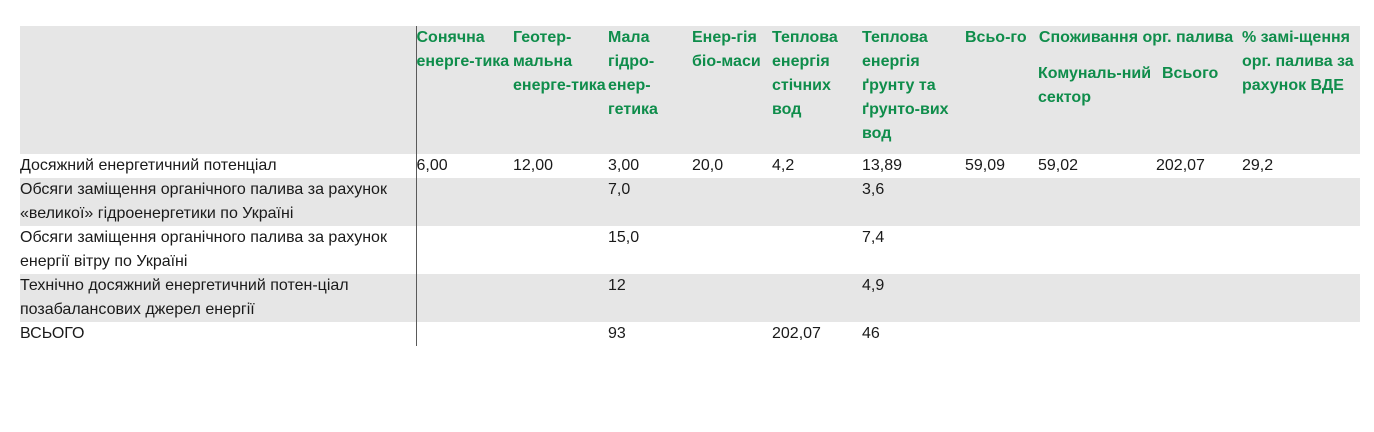 The height and width of the screenshot is (432, 1374). I want to click on table-cell: 4,2, so click(783, 165).